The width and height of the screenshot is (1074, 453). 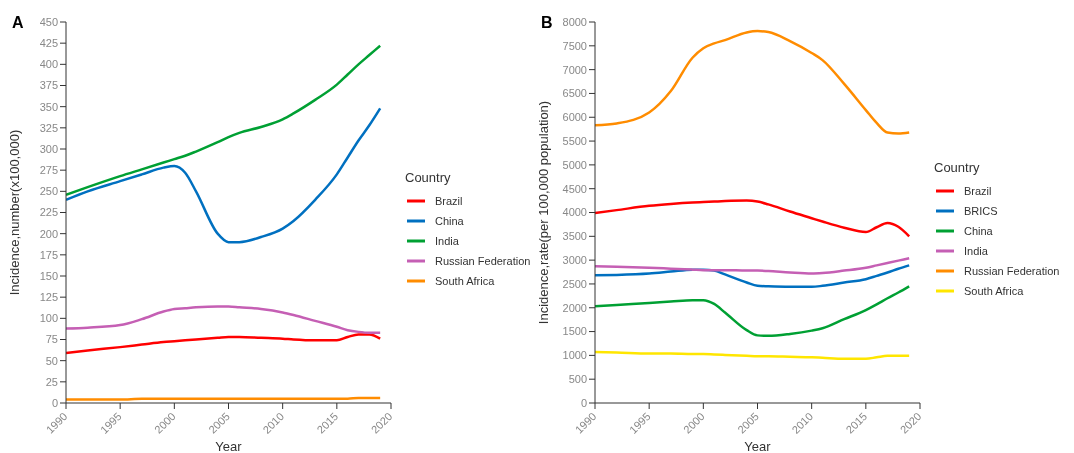 I want to click on y-tick-label: 200, so click(x=48, y=233).